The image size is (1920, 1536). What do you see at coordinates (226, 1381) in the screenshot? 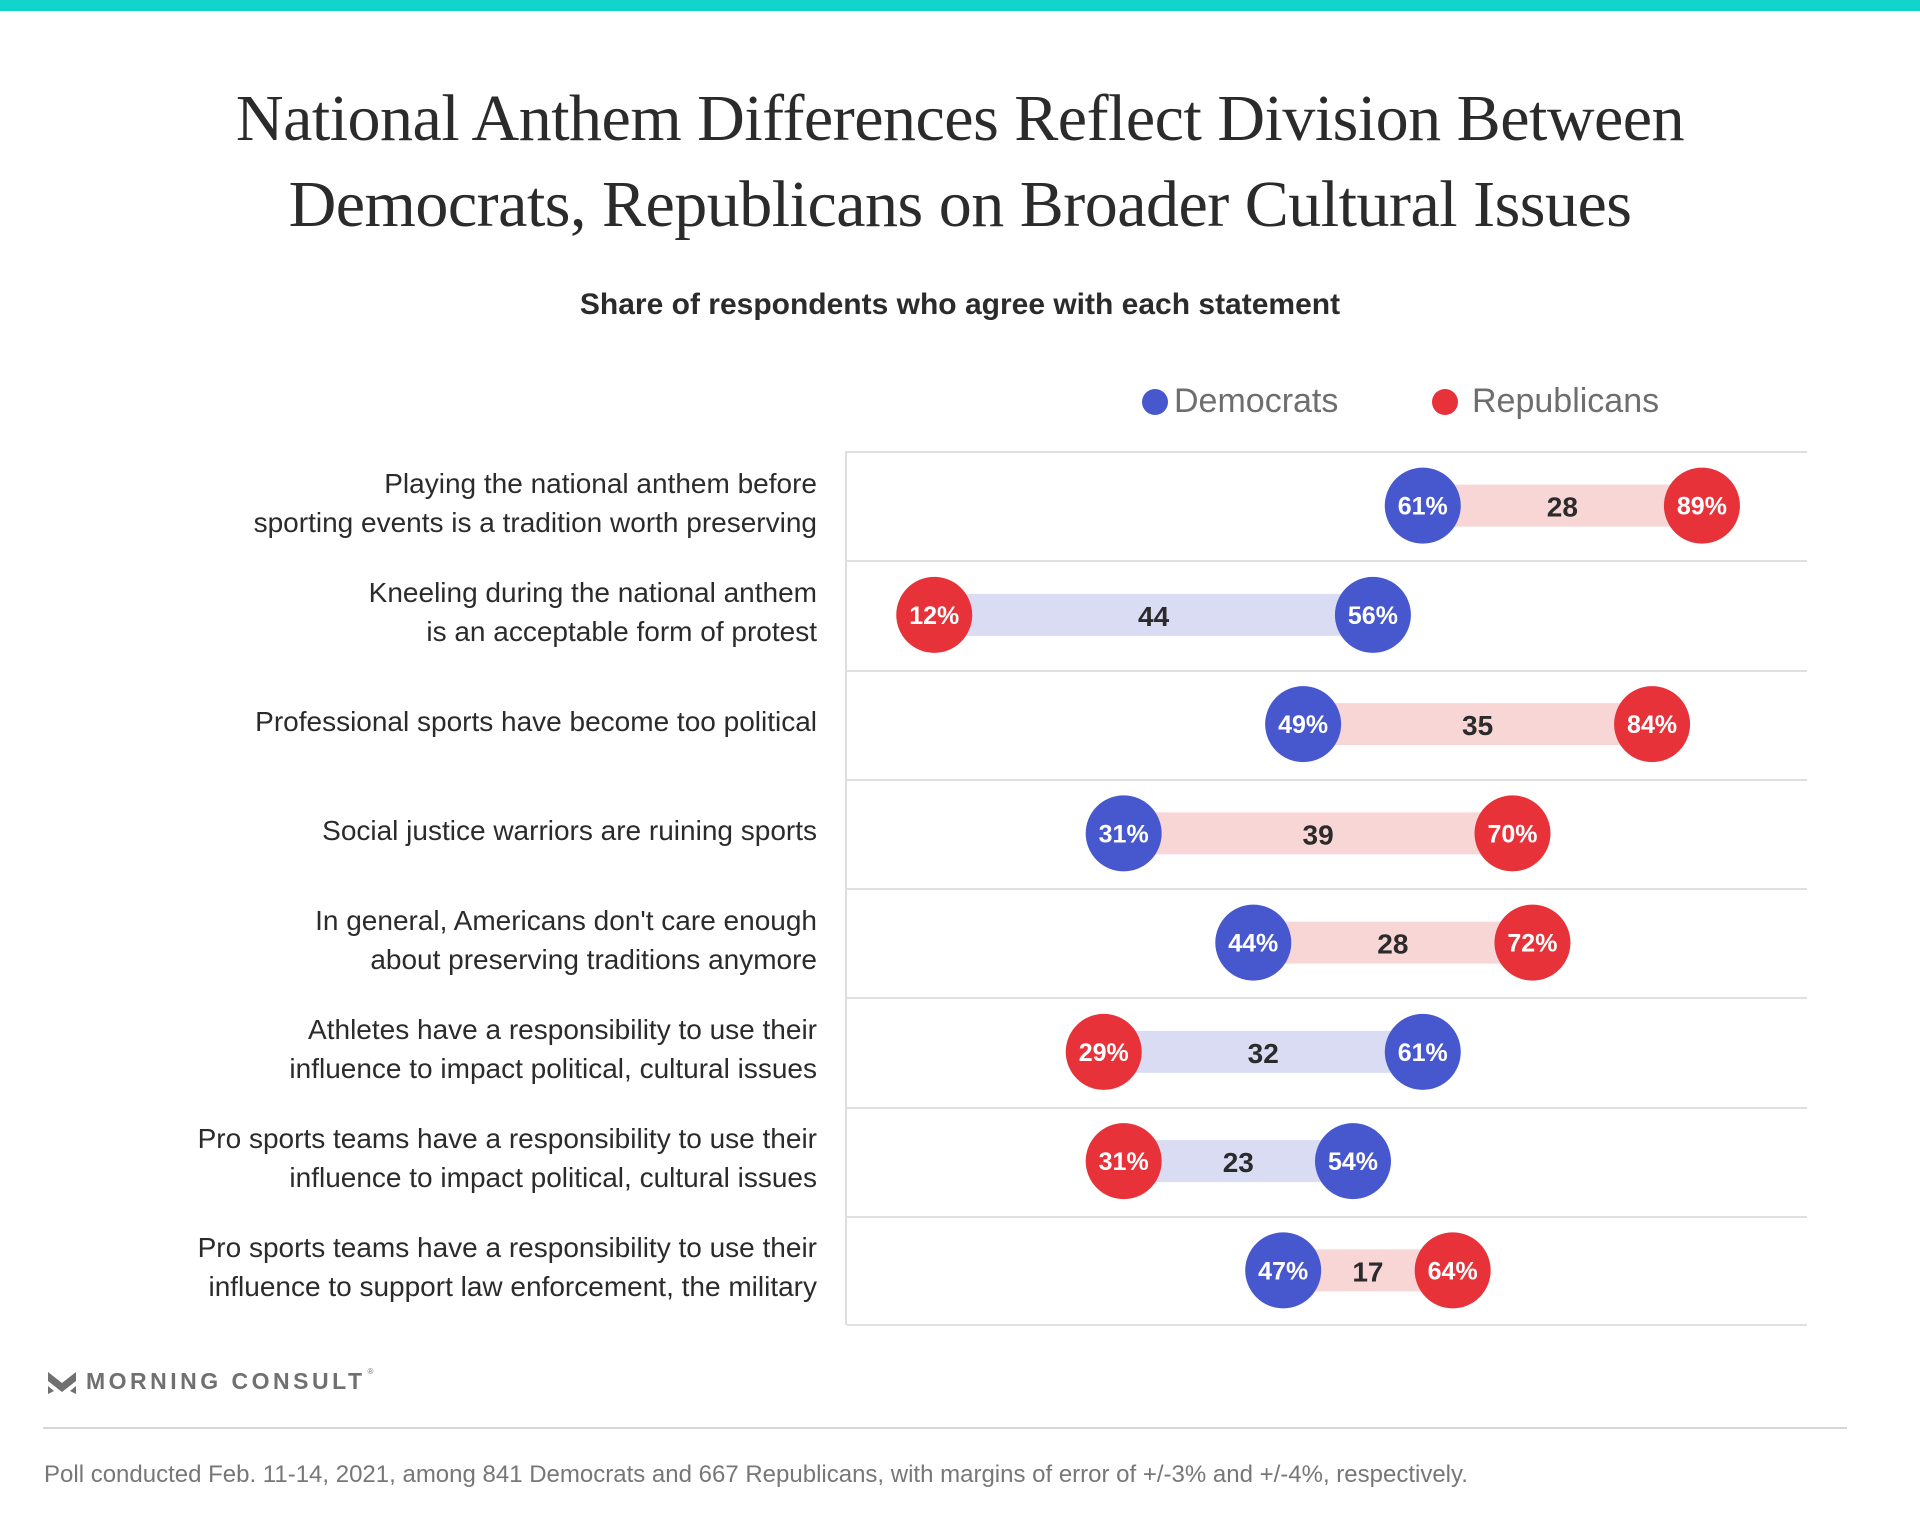
I see `logo-text: MORNING CONSULT` at bounding box center [226, 1381].